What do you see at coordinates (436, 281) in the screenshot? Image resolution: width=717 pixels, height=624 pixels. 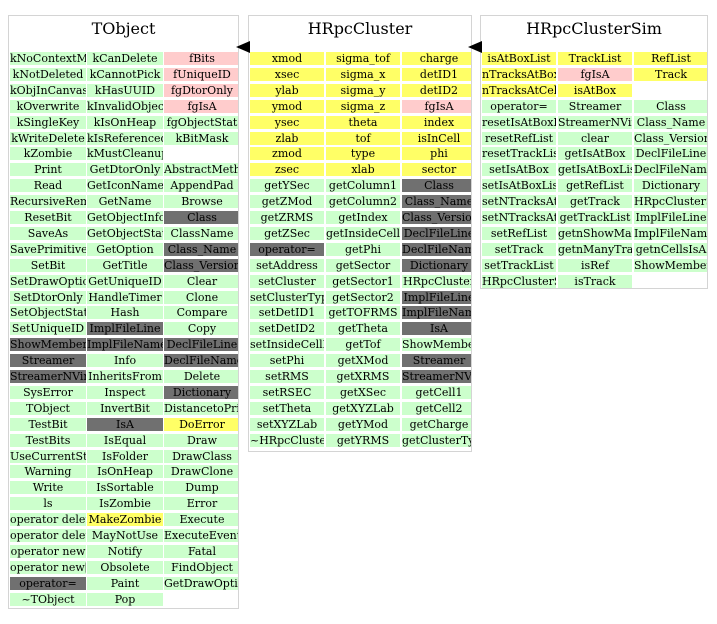 I see `member-cell: HRpcCluster` at bounding box center [436, 281].